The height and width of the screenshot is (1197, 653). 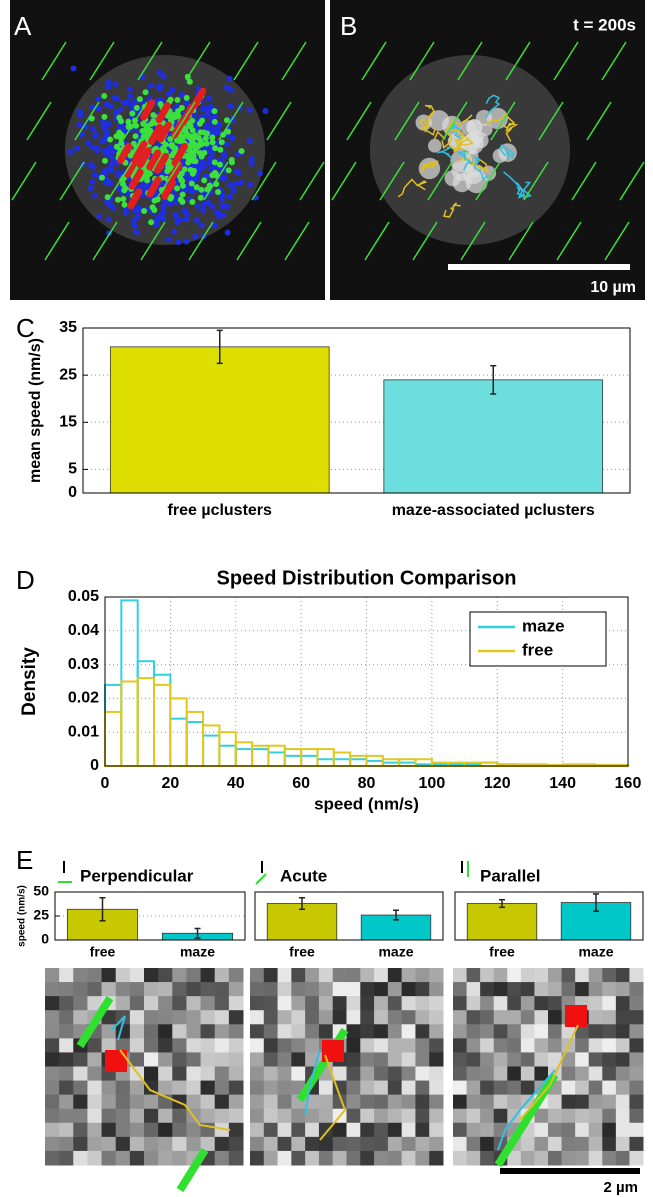 What do you see at coordinates (150, 916) in the screenshot?
I see `axes-frame` at bounding box center [150, 916].